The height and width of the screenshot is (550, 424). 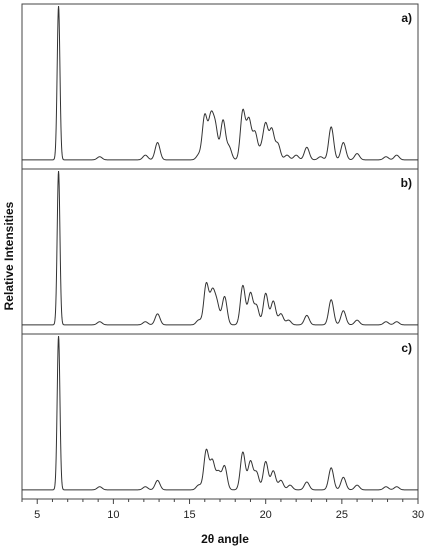 What do you see at coordinates (225, 539) in the screenshot?
I see `x-axis-label: 2θ angle` at bounding box center [225, 539].